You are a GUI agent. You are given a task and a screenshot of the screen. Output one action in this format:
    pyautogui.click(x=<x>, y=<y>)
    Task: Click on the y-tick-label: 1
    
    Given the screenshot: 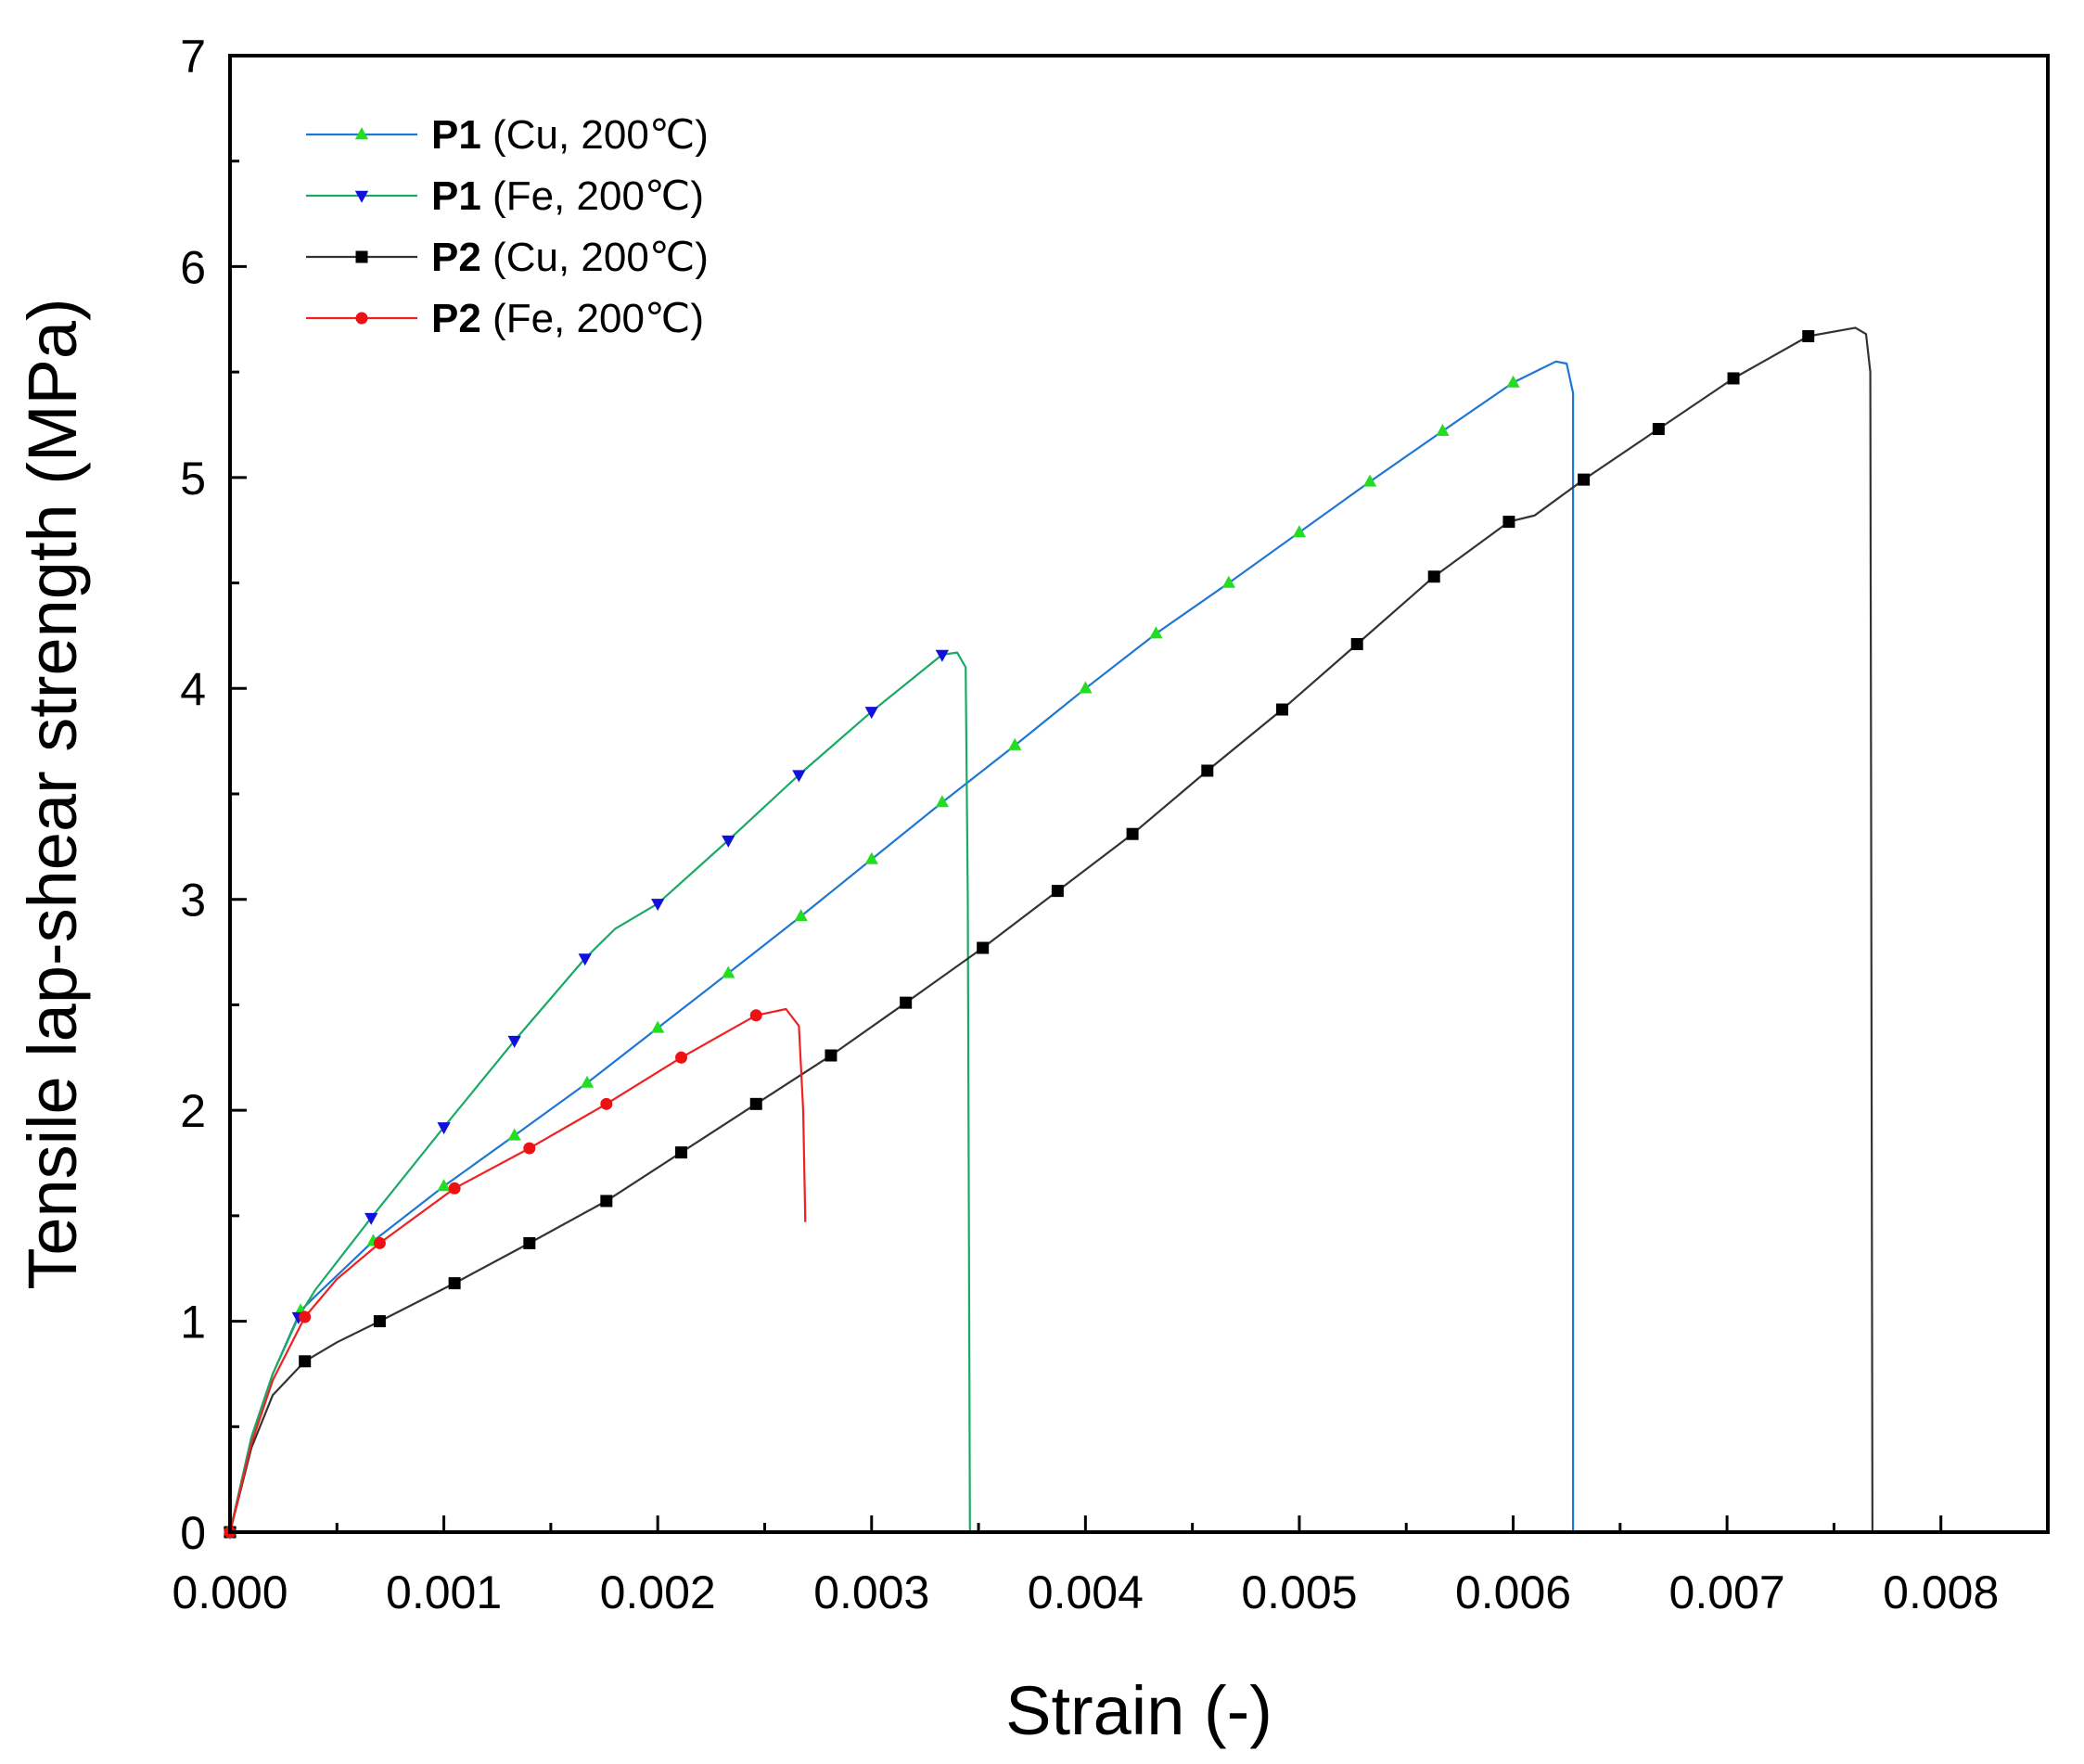 What is the action you would take?
    pyautogui.click(x=193, y=1323)
    